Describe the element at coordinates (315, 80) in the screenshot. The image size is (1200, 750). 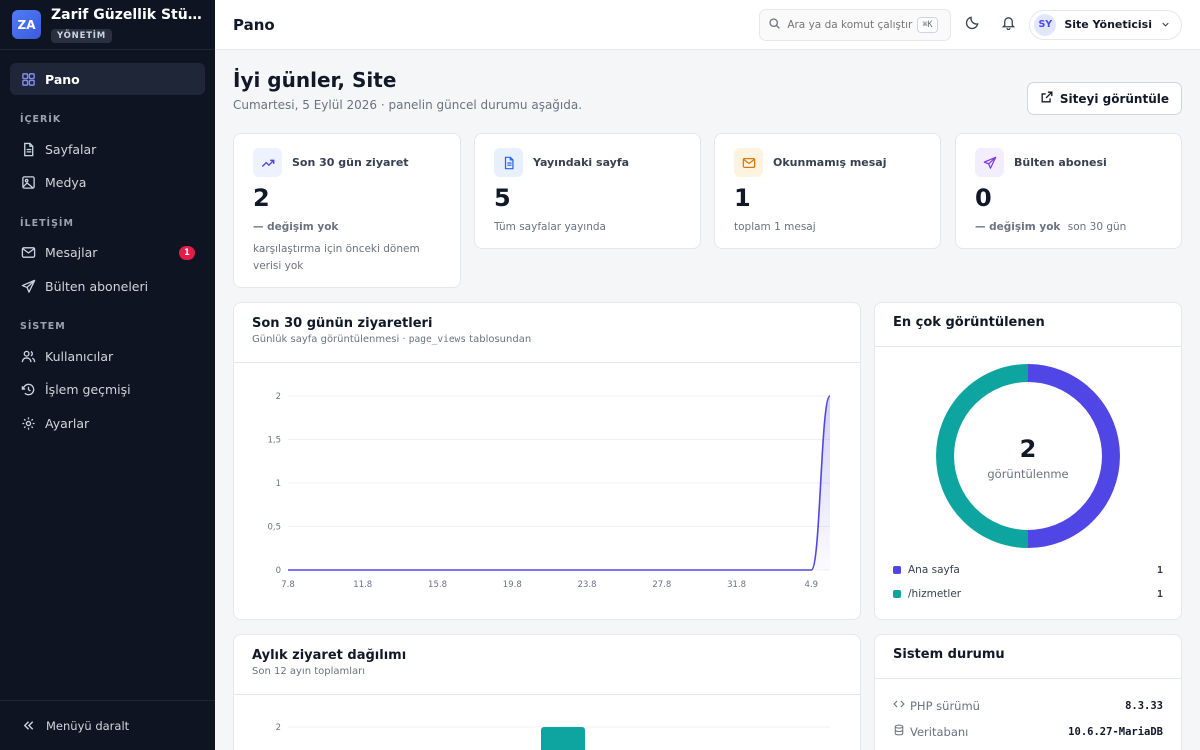
I see `greeting: İyi günler, Site` at that location.